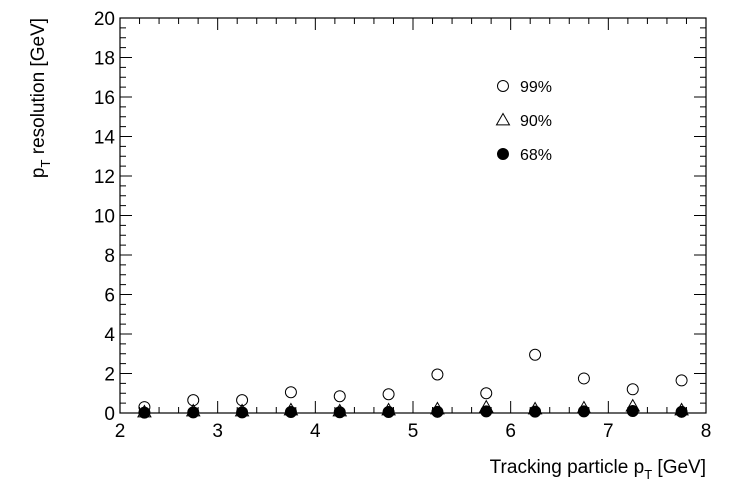  Describe the element at coordinates (503, 119) in the screenshot. I see `legend-marker-open-triangle` at that location.